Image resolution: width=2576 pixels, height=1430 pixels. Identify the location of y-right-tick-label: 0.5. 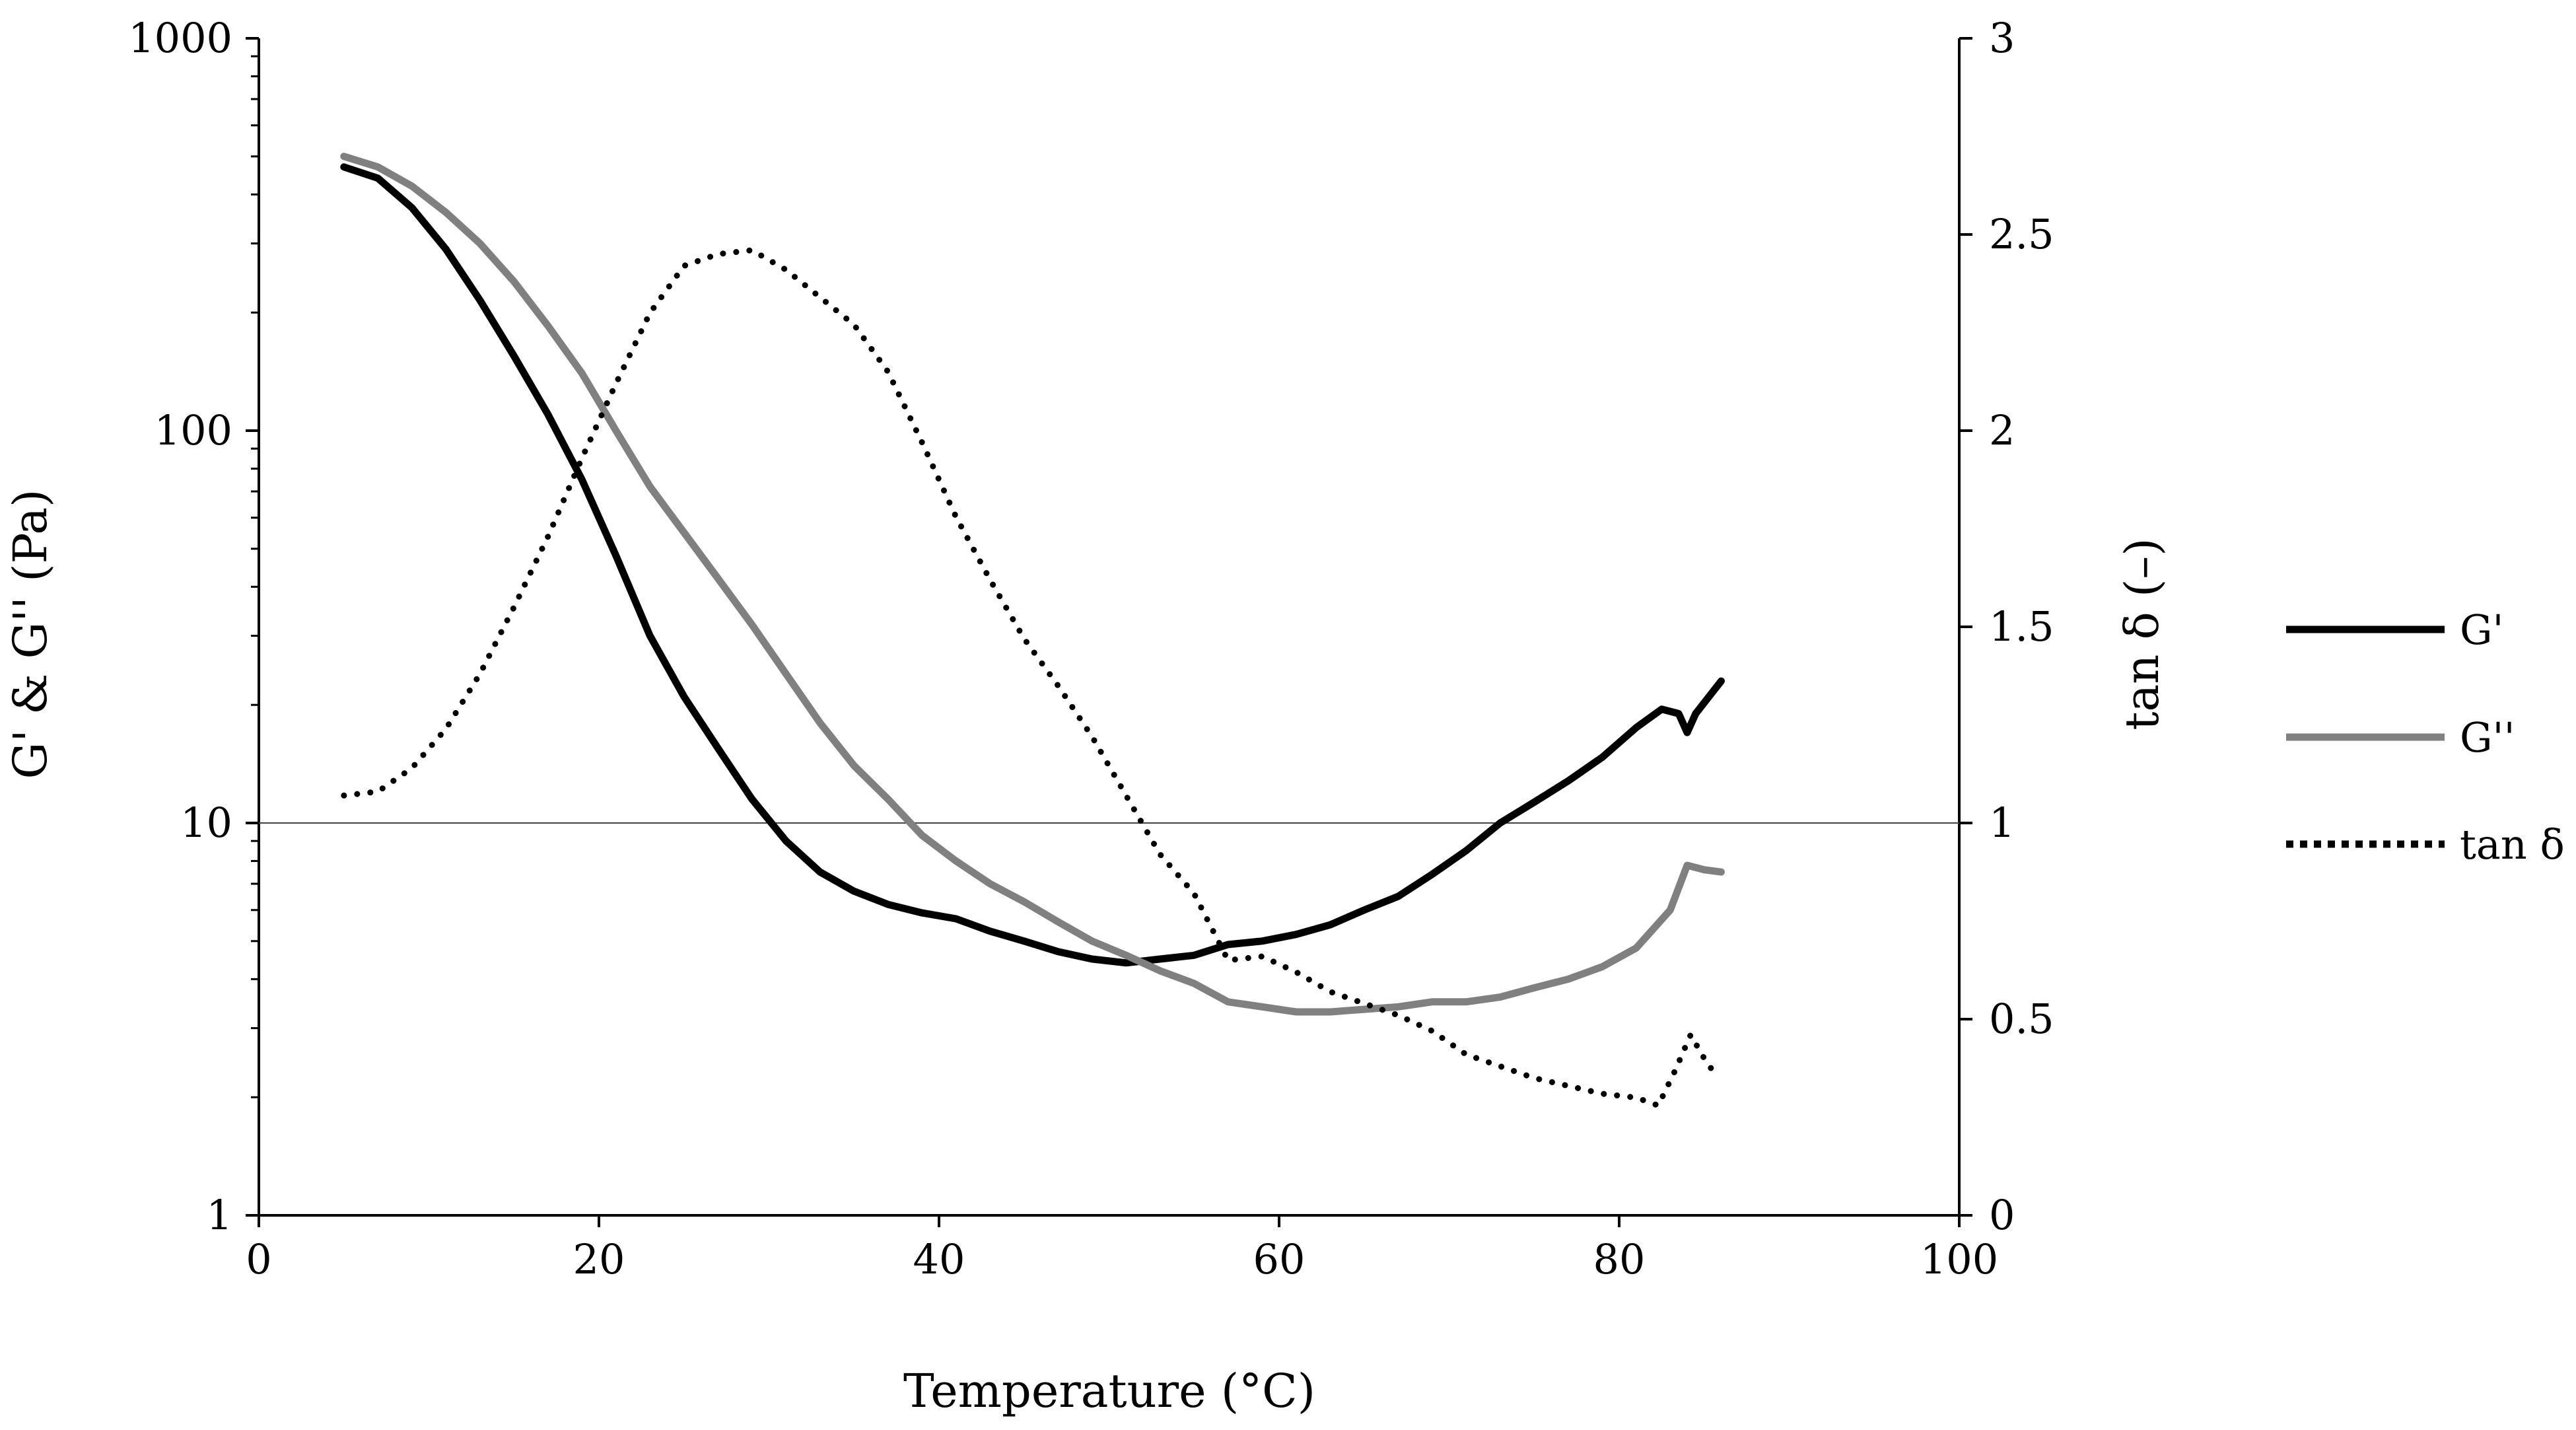
(2022, 1019).